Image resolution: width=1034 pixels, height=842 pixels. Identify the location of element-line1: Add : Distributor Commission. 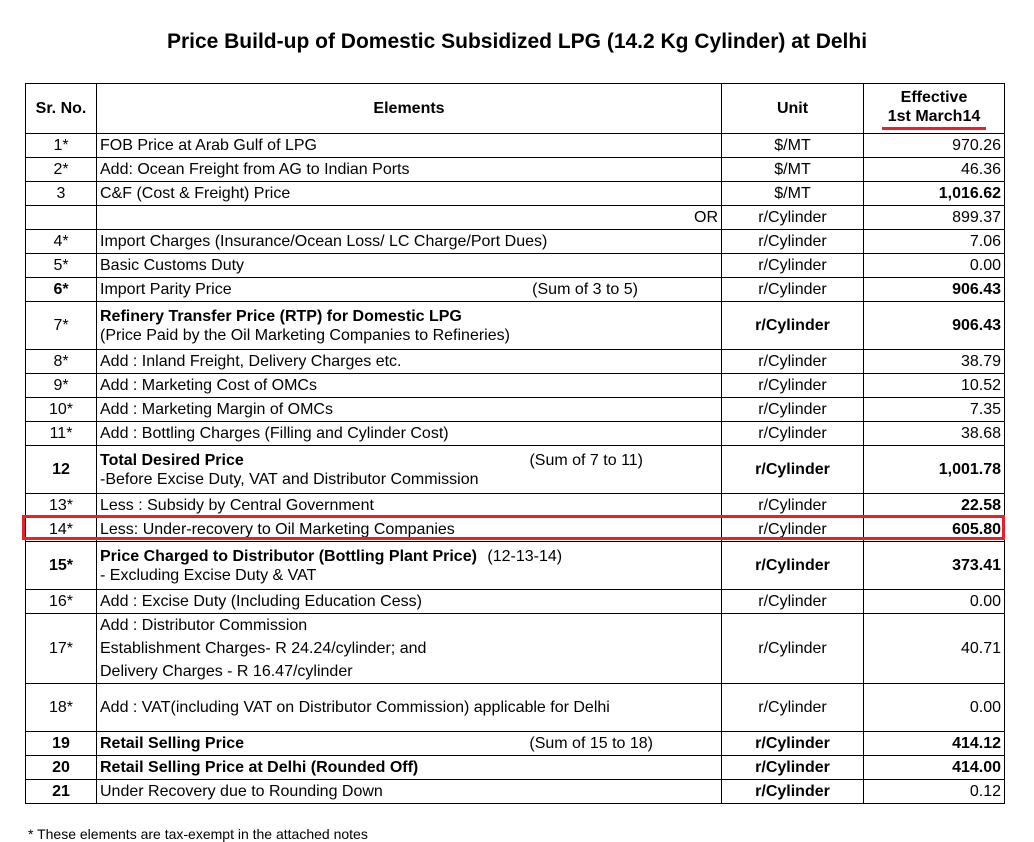
(204, 625).